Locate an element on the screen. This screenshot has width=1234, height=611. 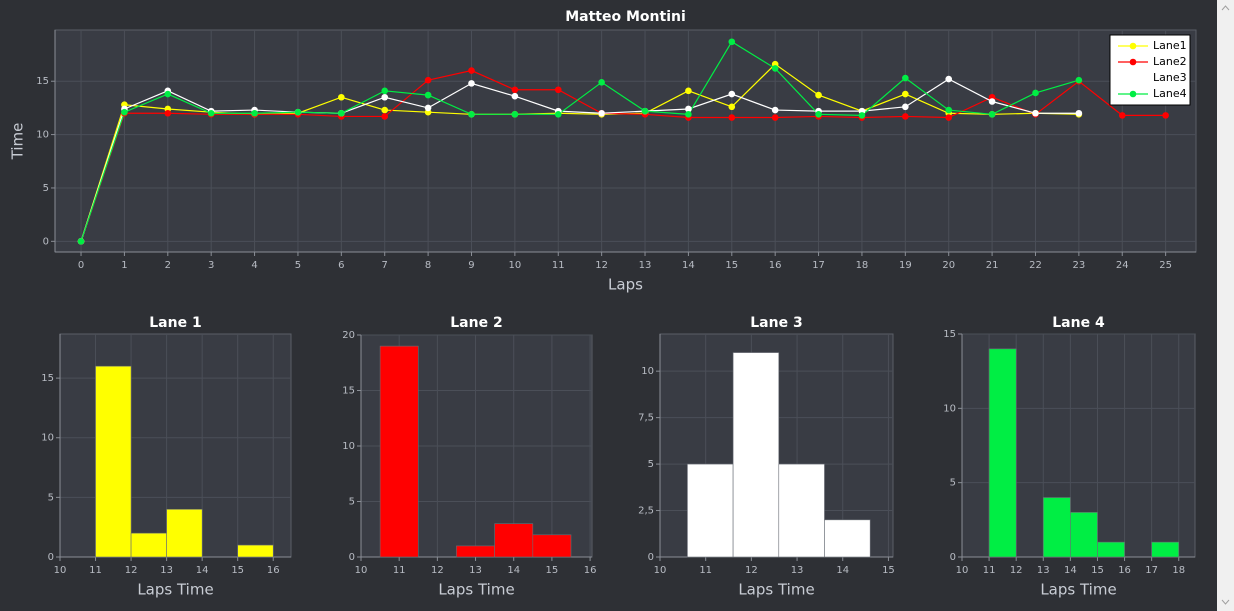
x-tick-label: 7 is located at coordinates (385, 265).